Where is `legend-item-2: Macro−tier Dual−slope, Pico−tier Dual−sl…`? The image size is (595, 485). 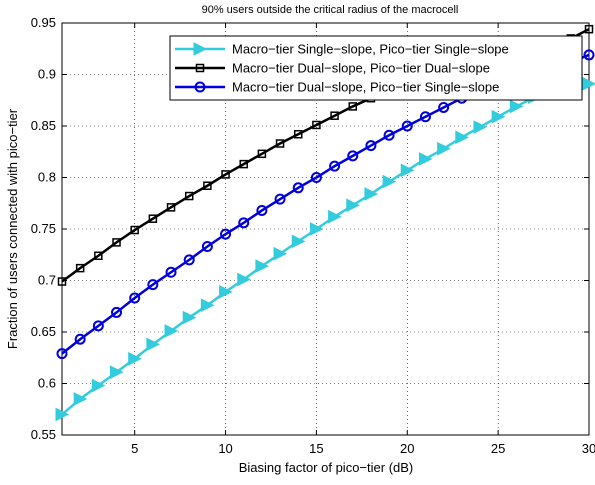 legend-item-2: Macro−tier Dual−slope, Pico−tier Dual−sl… is located at coordinates (332, 68).